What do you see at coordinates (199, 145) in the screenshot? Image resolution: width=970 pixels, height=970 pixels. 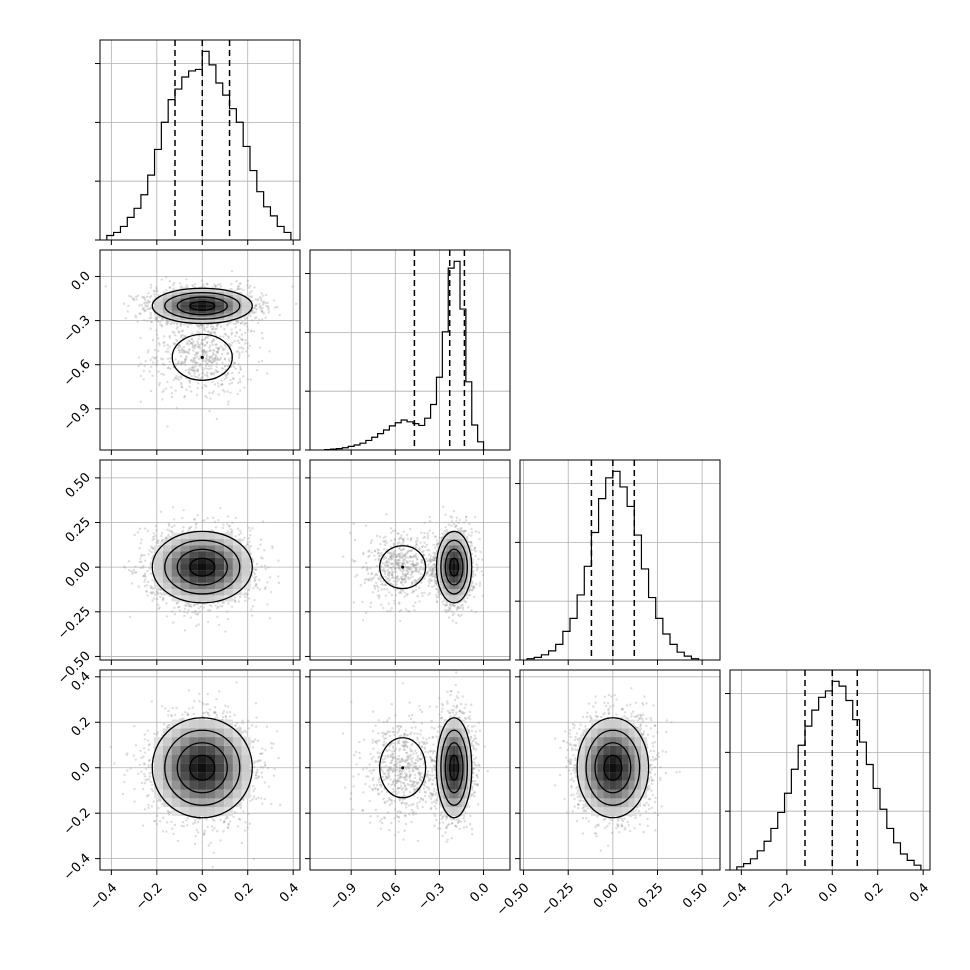 I see `histogram-step` at bounding box center [199, 145].